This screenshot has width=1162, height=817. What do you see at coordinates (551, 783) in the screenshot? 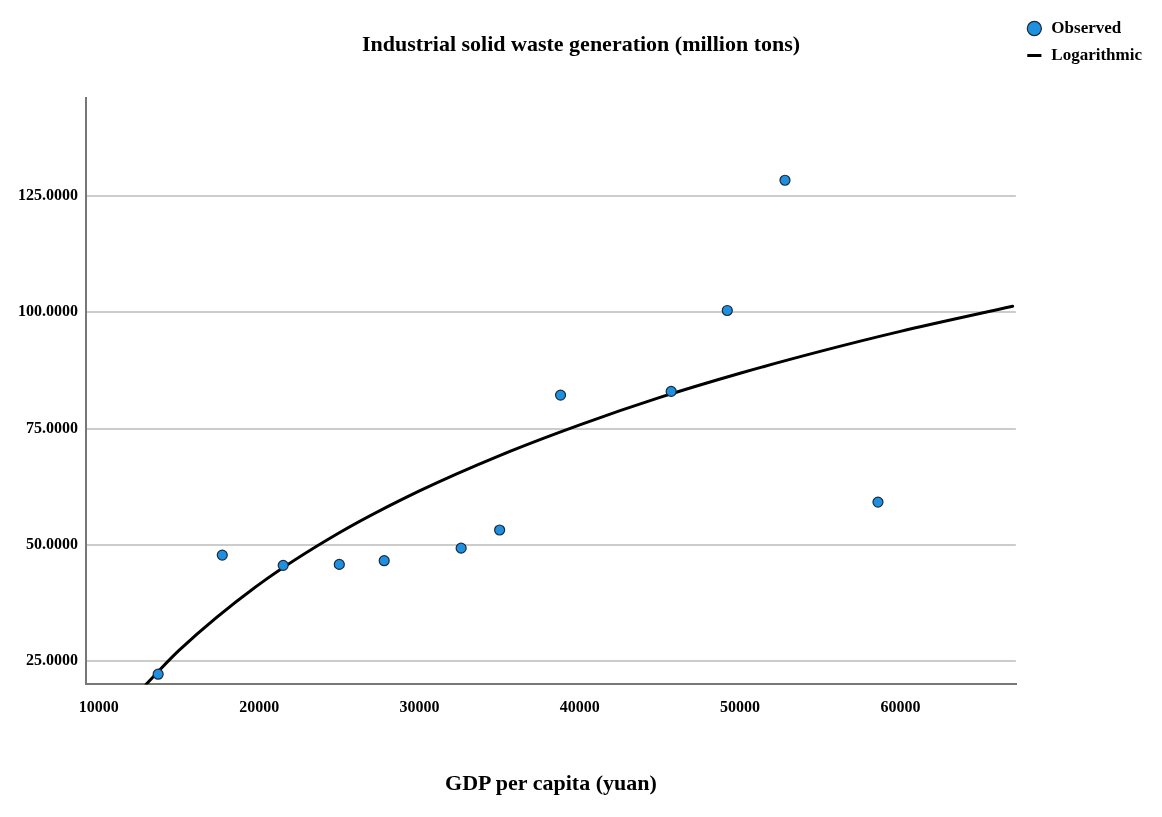
I see `x-axis-title: GDP per capita (yuan)` at bounding box center [551, 783].